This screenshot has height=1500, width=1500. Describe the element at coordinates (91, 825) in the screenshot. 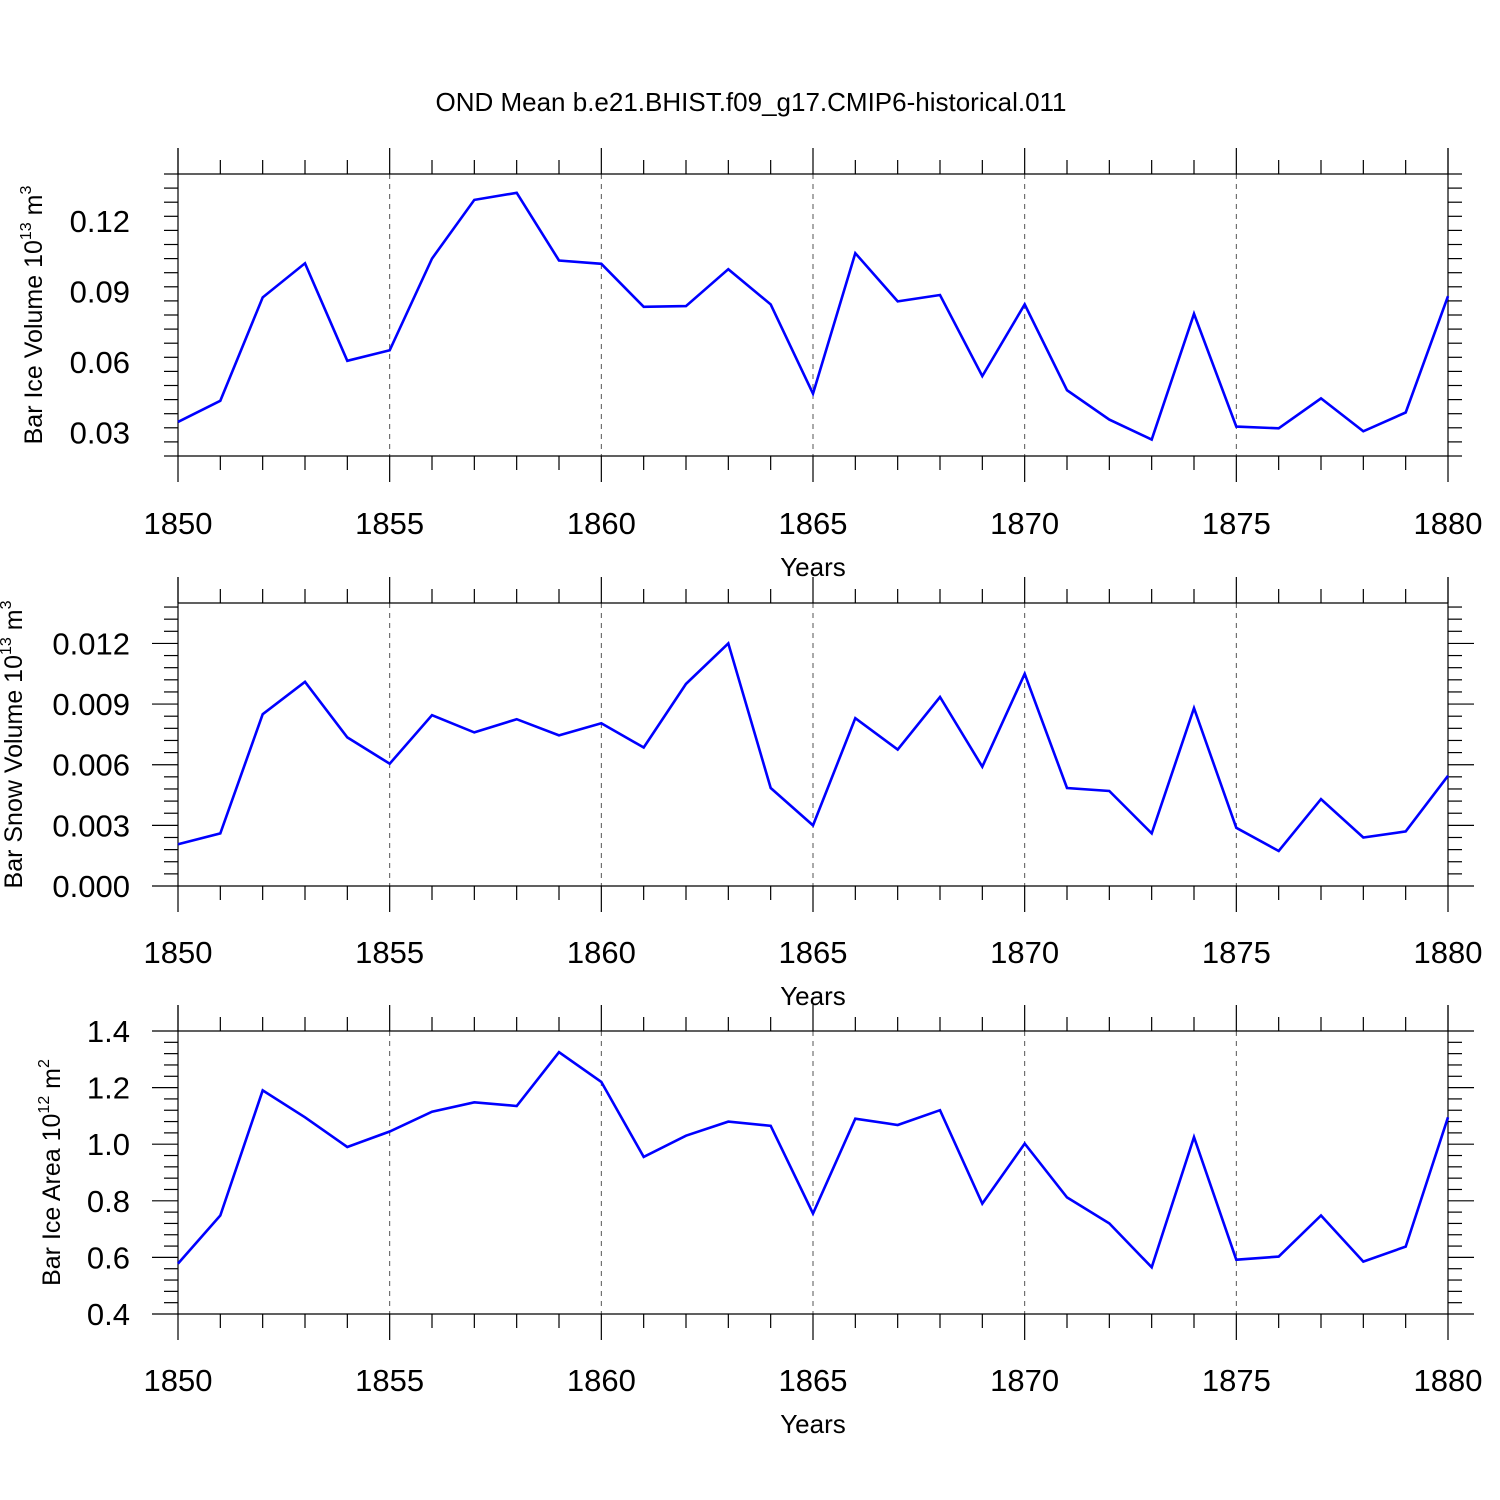

I see `y-tick-label: 0.003` at that location.